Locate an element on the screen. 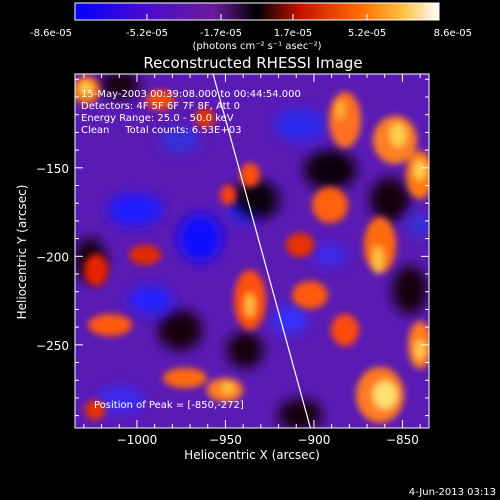 The width and height of the screenshot is (500, 500). annotation-clean-counts: Clean Total counts: 6.53E+03 is located at coordinates (161, 130).